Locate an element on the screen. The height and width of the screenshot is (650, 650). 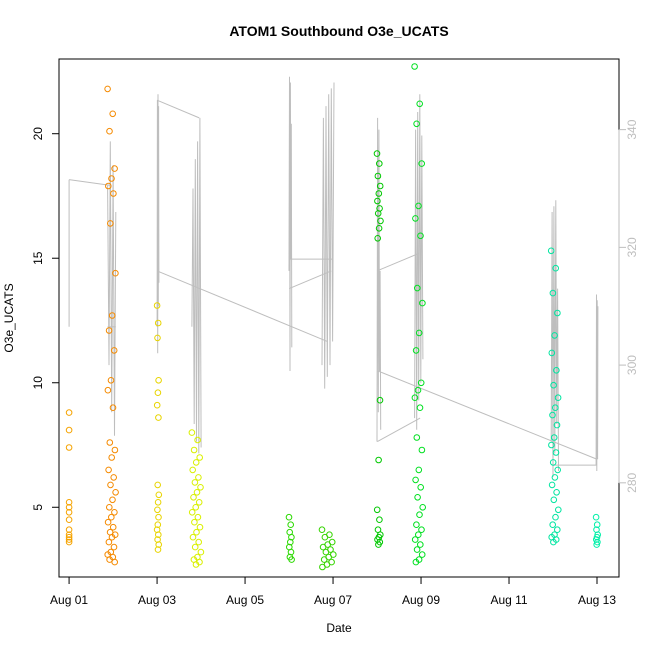
y2-tick-label: 320 is located at coordinates (632, 247).